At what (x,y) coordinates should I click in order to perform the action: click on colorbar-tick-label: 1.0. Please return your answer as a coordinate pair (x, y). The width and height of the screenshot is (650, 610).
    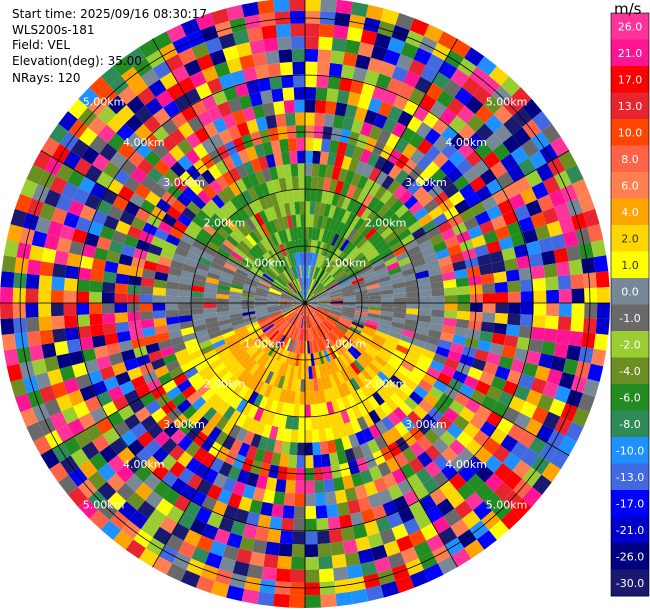
    Looking at the image, I should click on (630, 265).